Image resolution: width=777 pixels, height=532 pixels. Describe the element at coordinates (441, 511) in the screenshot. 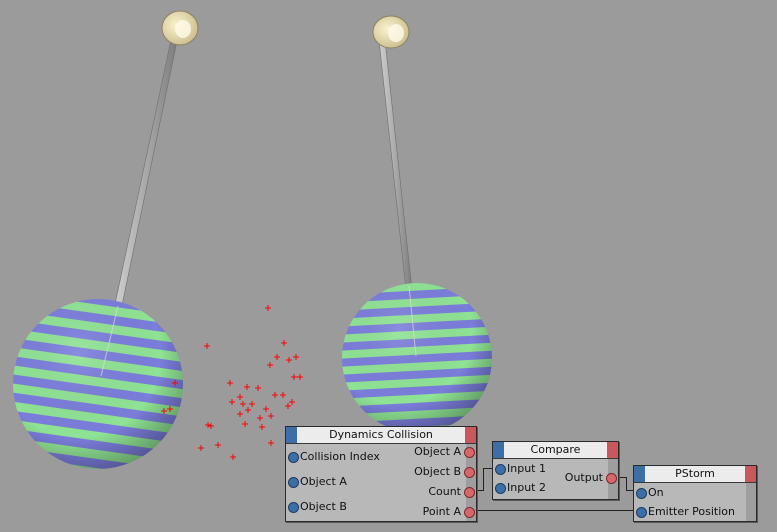

I see `port-label-point-a: Point A` at that location.